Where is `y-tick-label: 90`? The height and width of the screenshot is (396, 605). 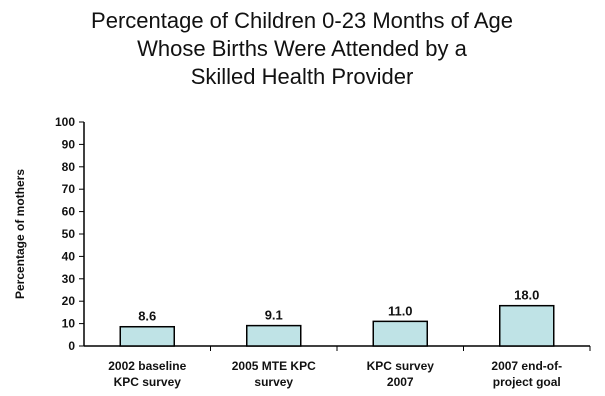 y-tick-label: 90 is located at coordinates (69, 144).